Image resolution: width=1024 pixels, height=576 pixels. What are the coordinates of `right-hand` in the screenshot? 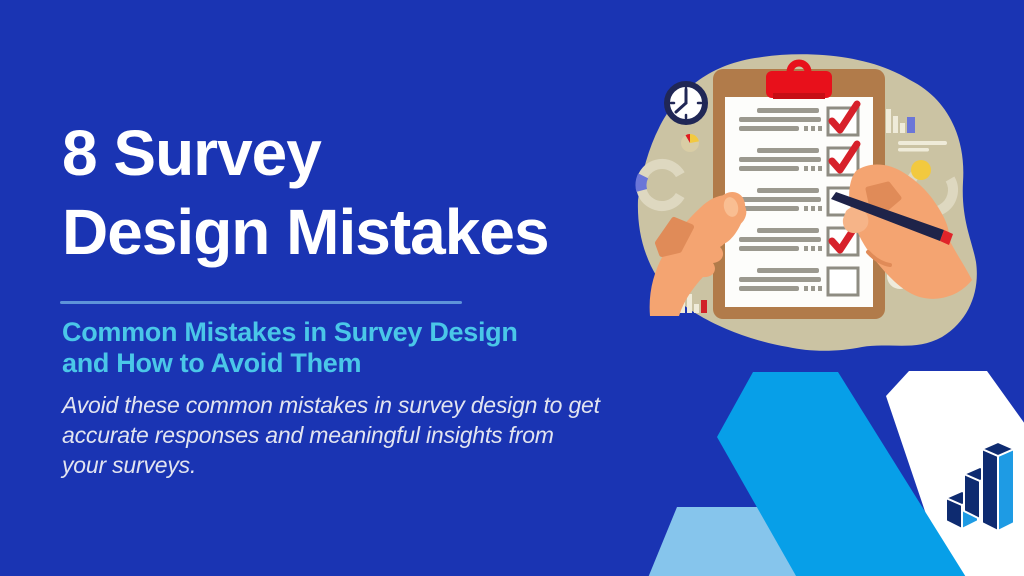 It's located at (901, 231).